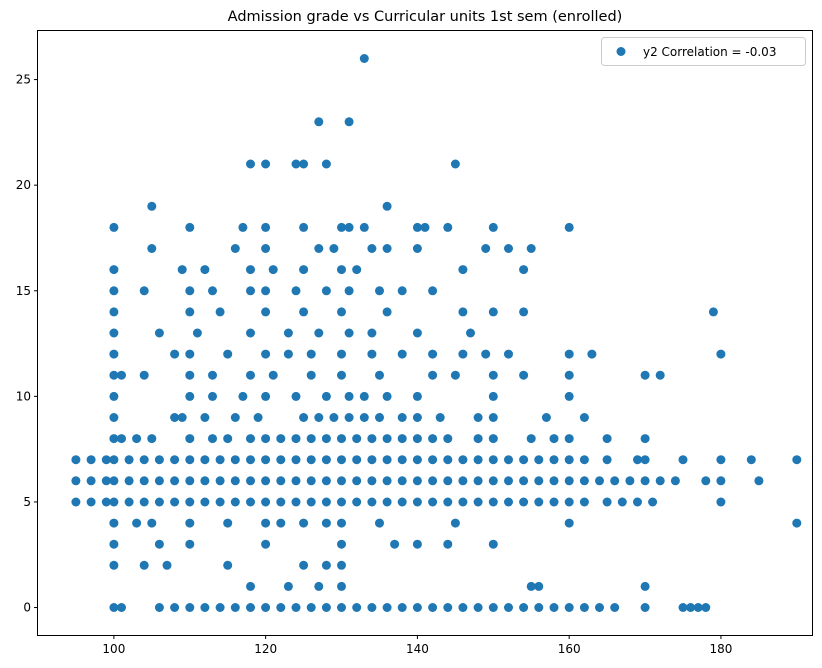 This screenshot has width=822, height=668. Describe the element at coordinates (23, 80) in the screenshot. I see `y-tick-label: 25` at that location.